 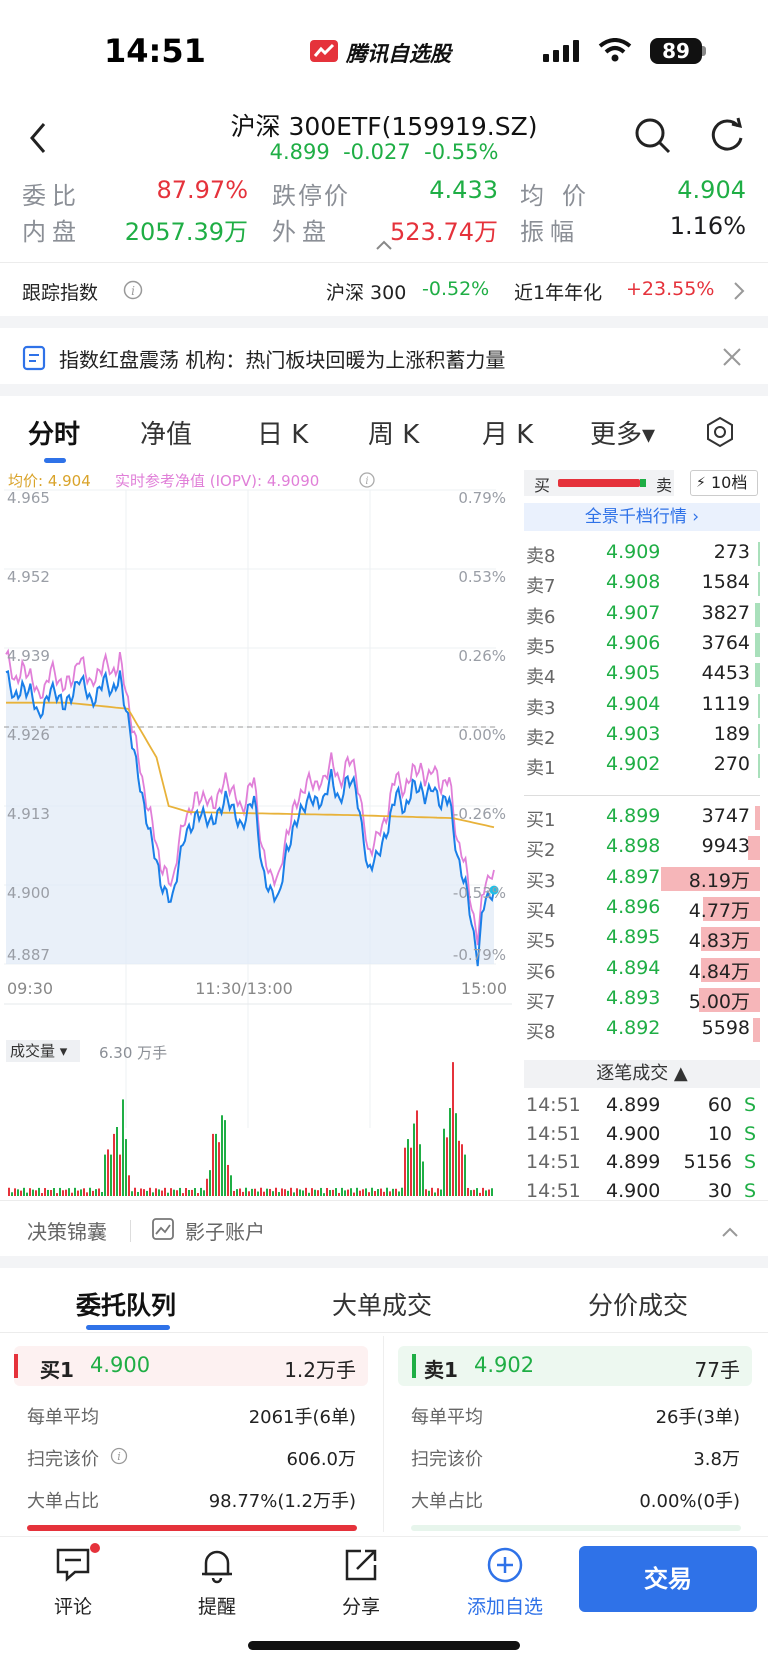 What do you see at coordinates (324, 51) in the screenshot?
I see `app-logo-icon` at bounding box center [324, 51].